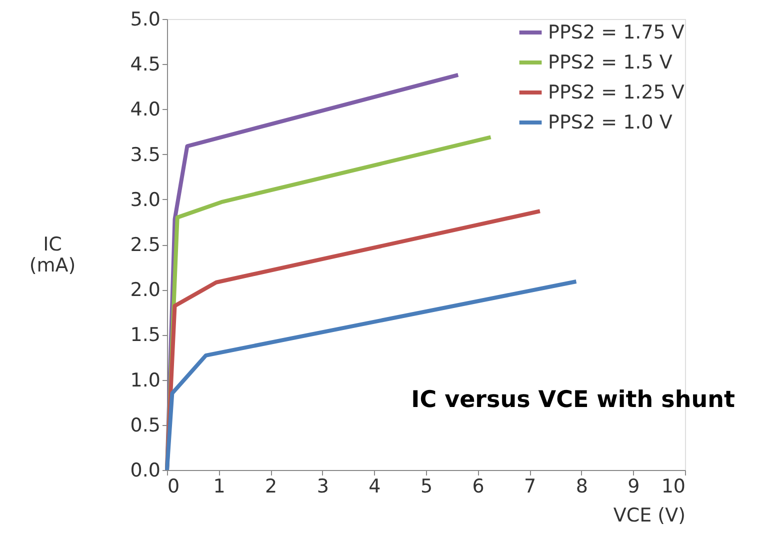 The height and width of the screenshot is (560, 763). Describe the element at coordinates (530, 487) in the screenshot. I see `x-tick-label: 7` at that location.